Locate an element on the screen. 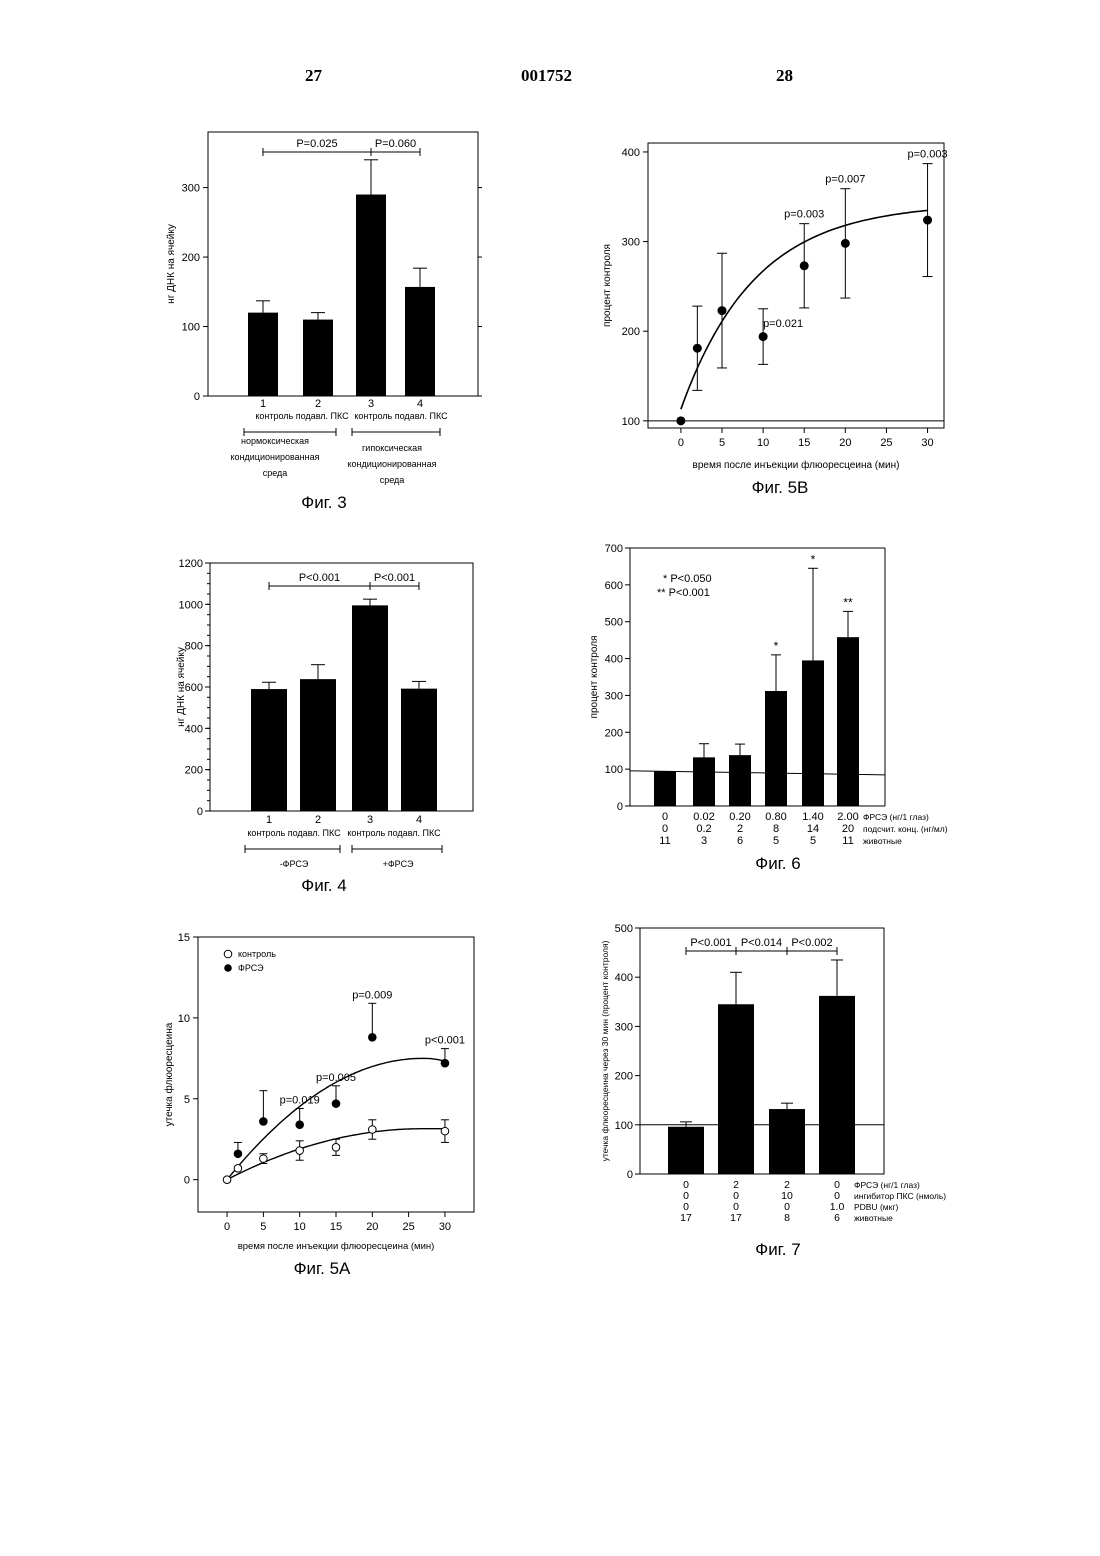  x-tick-label: 20 is located at coordinates (372, 1227).